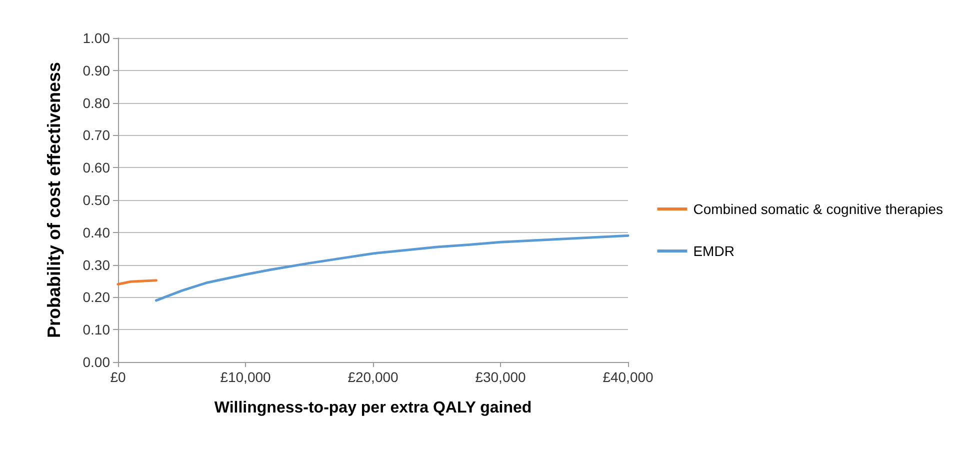 The height and width of the screenshot is (460, 966). Describe the element at coordinates (96, 135) in the screenshot. I see `y-tick-label: 0.70` at that location.